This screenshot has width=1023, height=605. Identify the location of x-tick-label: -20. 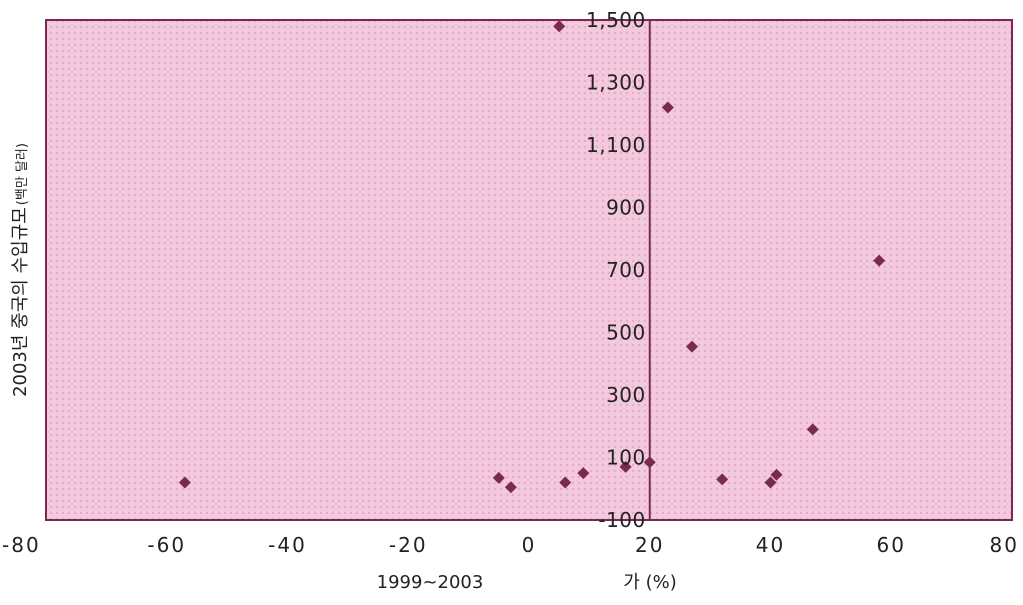
(408, 545).